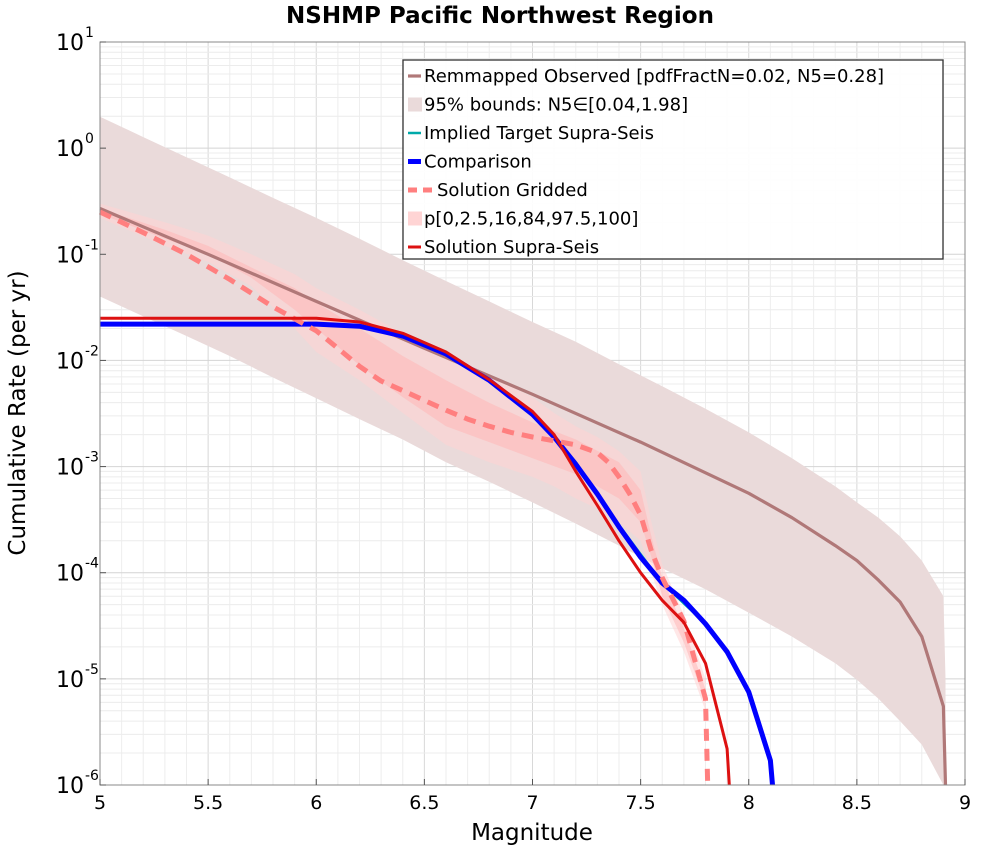  What do you see at coordinates (478, 162) in the screenshot?
I see `legend-label: Comparison` at bounding box center [478, 162].